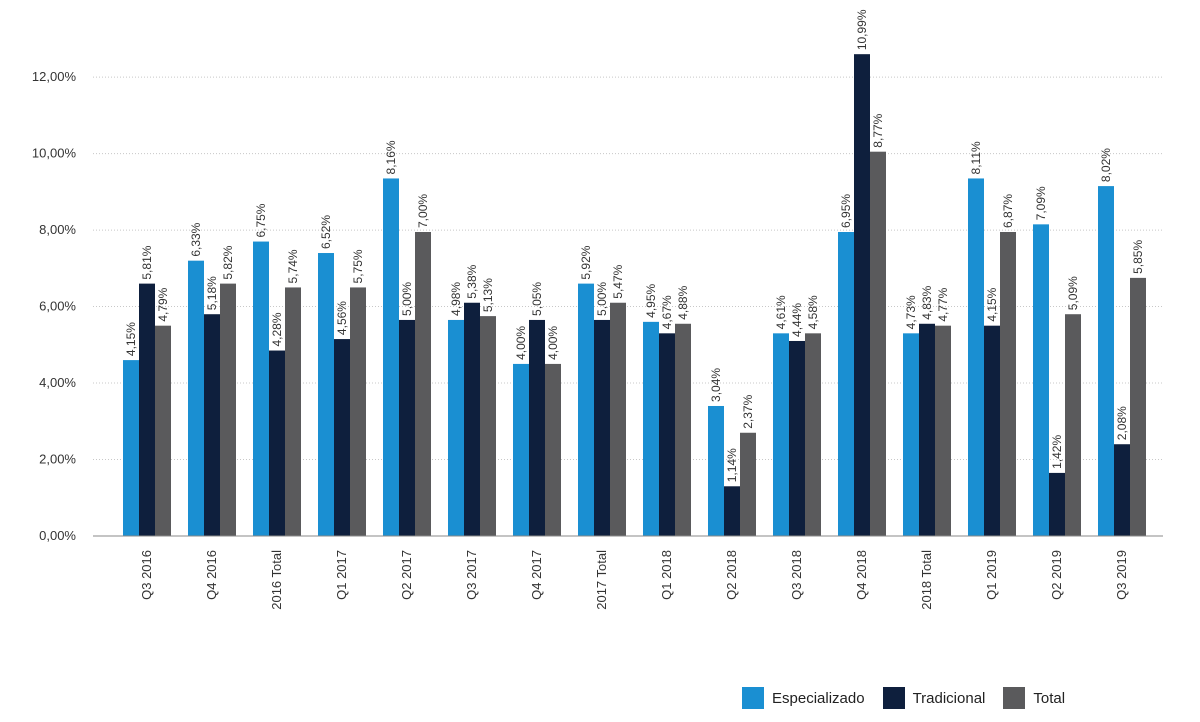 The image size is (1200, 722). What do you see at coordinates (683, 302) in the screenshot?
I see `data-label: 4,88%` at bounding box center [683, 302].